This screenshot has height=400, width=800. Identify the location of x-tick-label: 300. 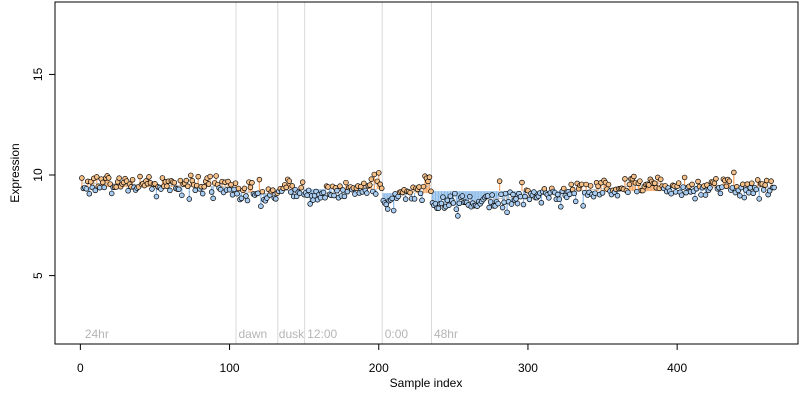
(528, 368).